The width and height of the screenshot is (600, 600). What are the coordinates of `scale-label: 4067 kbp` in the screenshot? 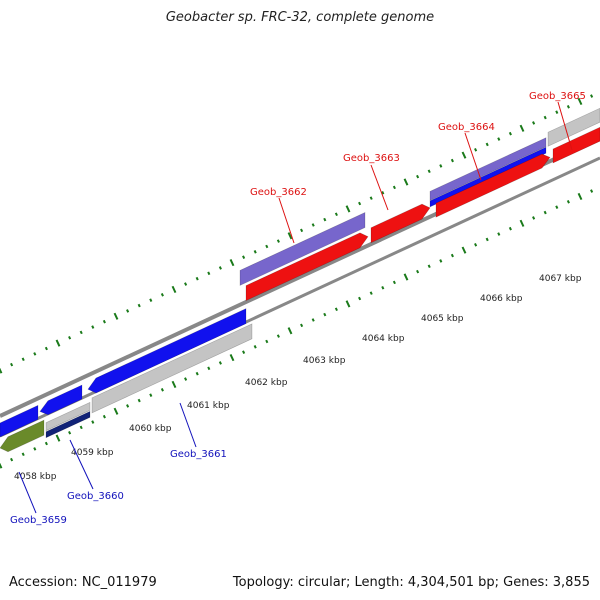 It's located at (560, 279).